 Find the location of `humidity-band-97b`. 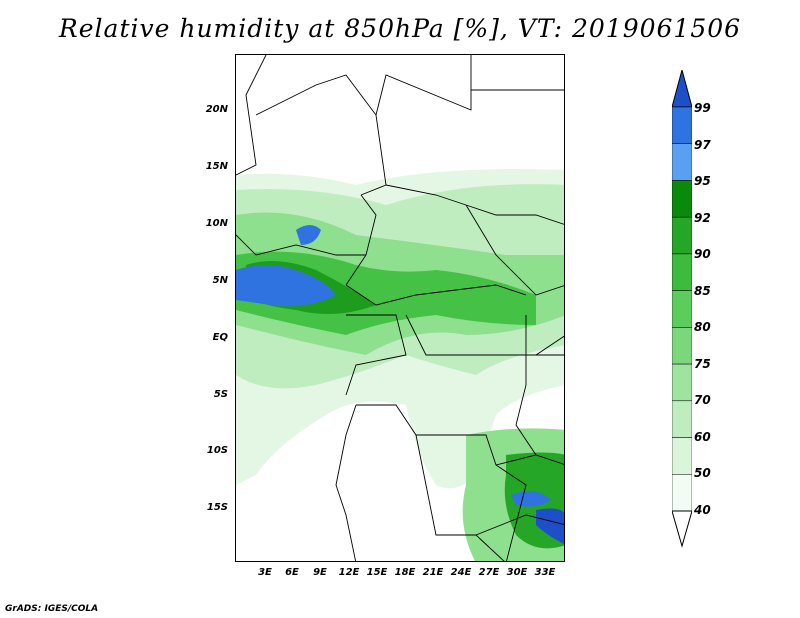

humidity-band-97b is located at coordinates (308, 235).